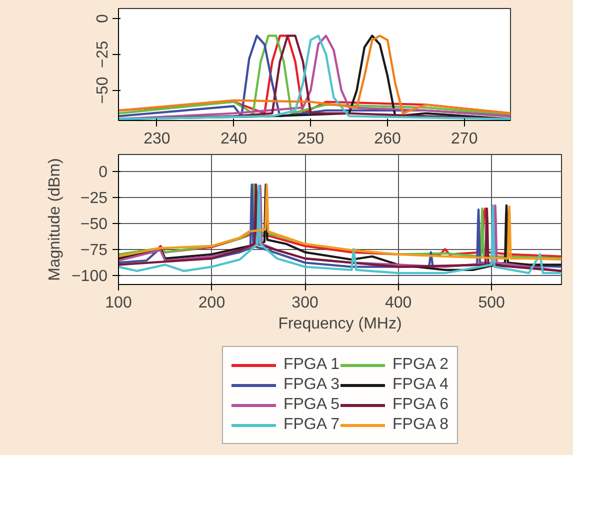  I want to click on x-tick-label: 100, so click(118, 303).